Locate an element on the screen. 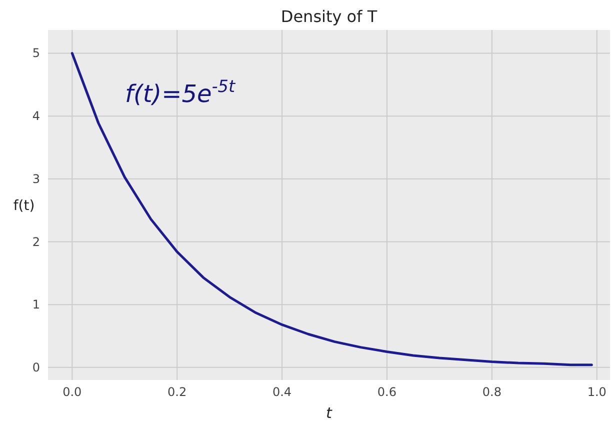 Image resolution: width=611 pixels, height=424 pixels. y-axis-title: f(t) is located at coordinates (24, 206).